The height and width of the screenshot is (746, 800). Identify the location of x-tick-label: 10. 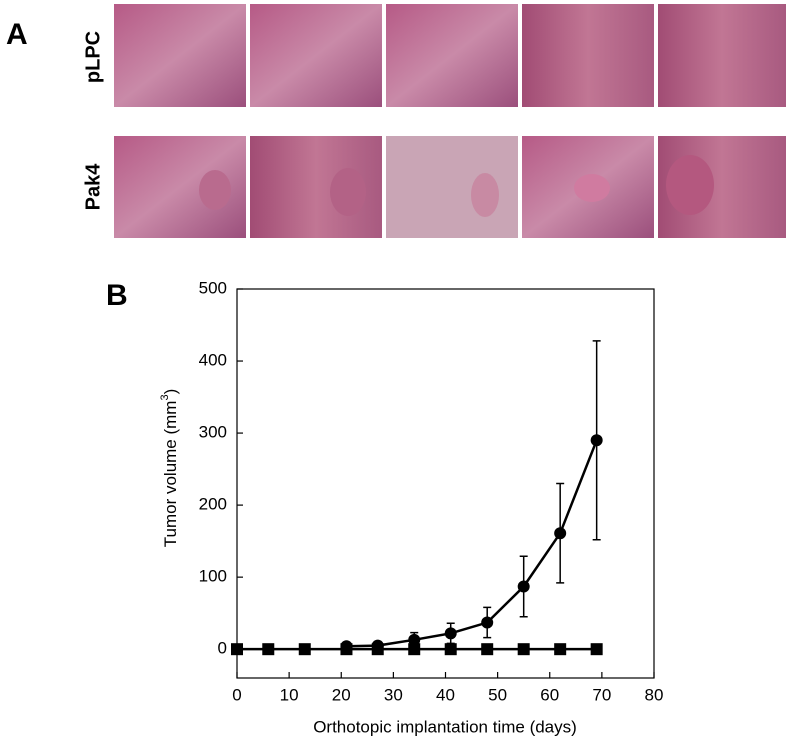
(289, 694).